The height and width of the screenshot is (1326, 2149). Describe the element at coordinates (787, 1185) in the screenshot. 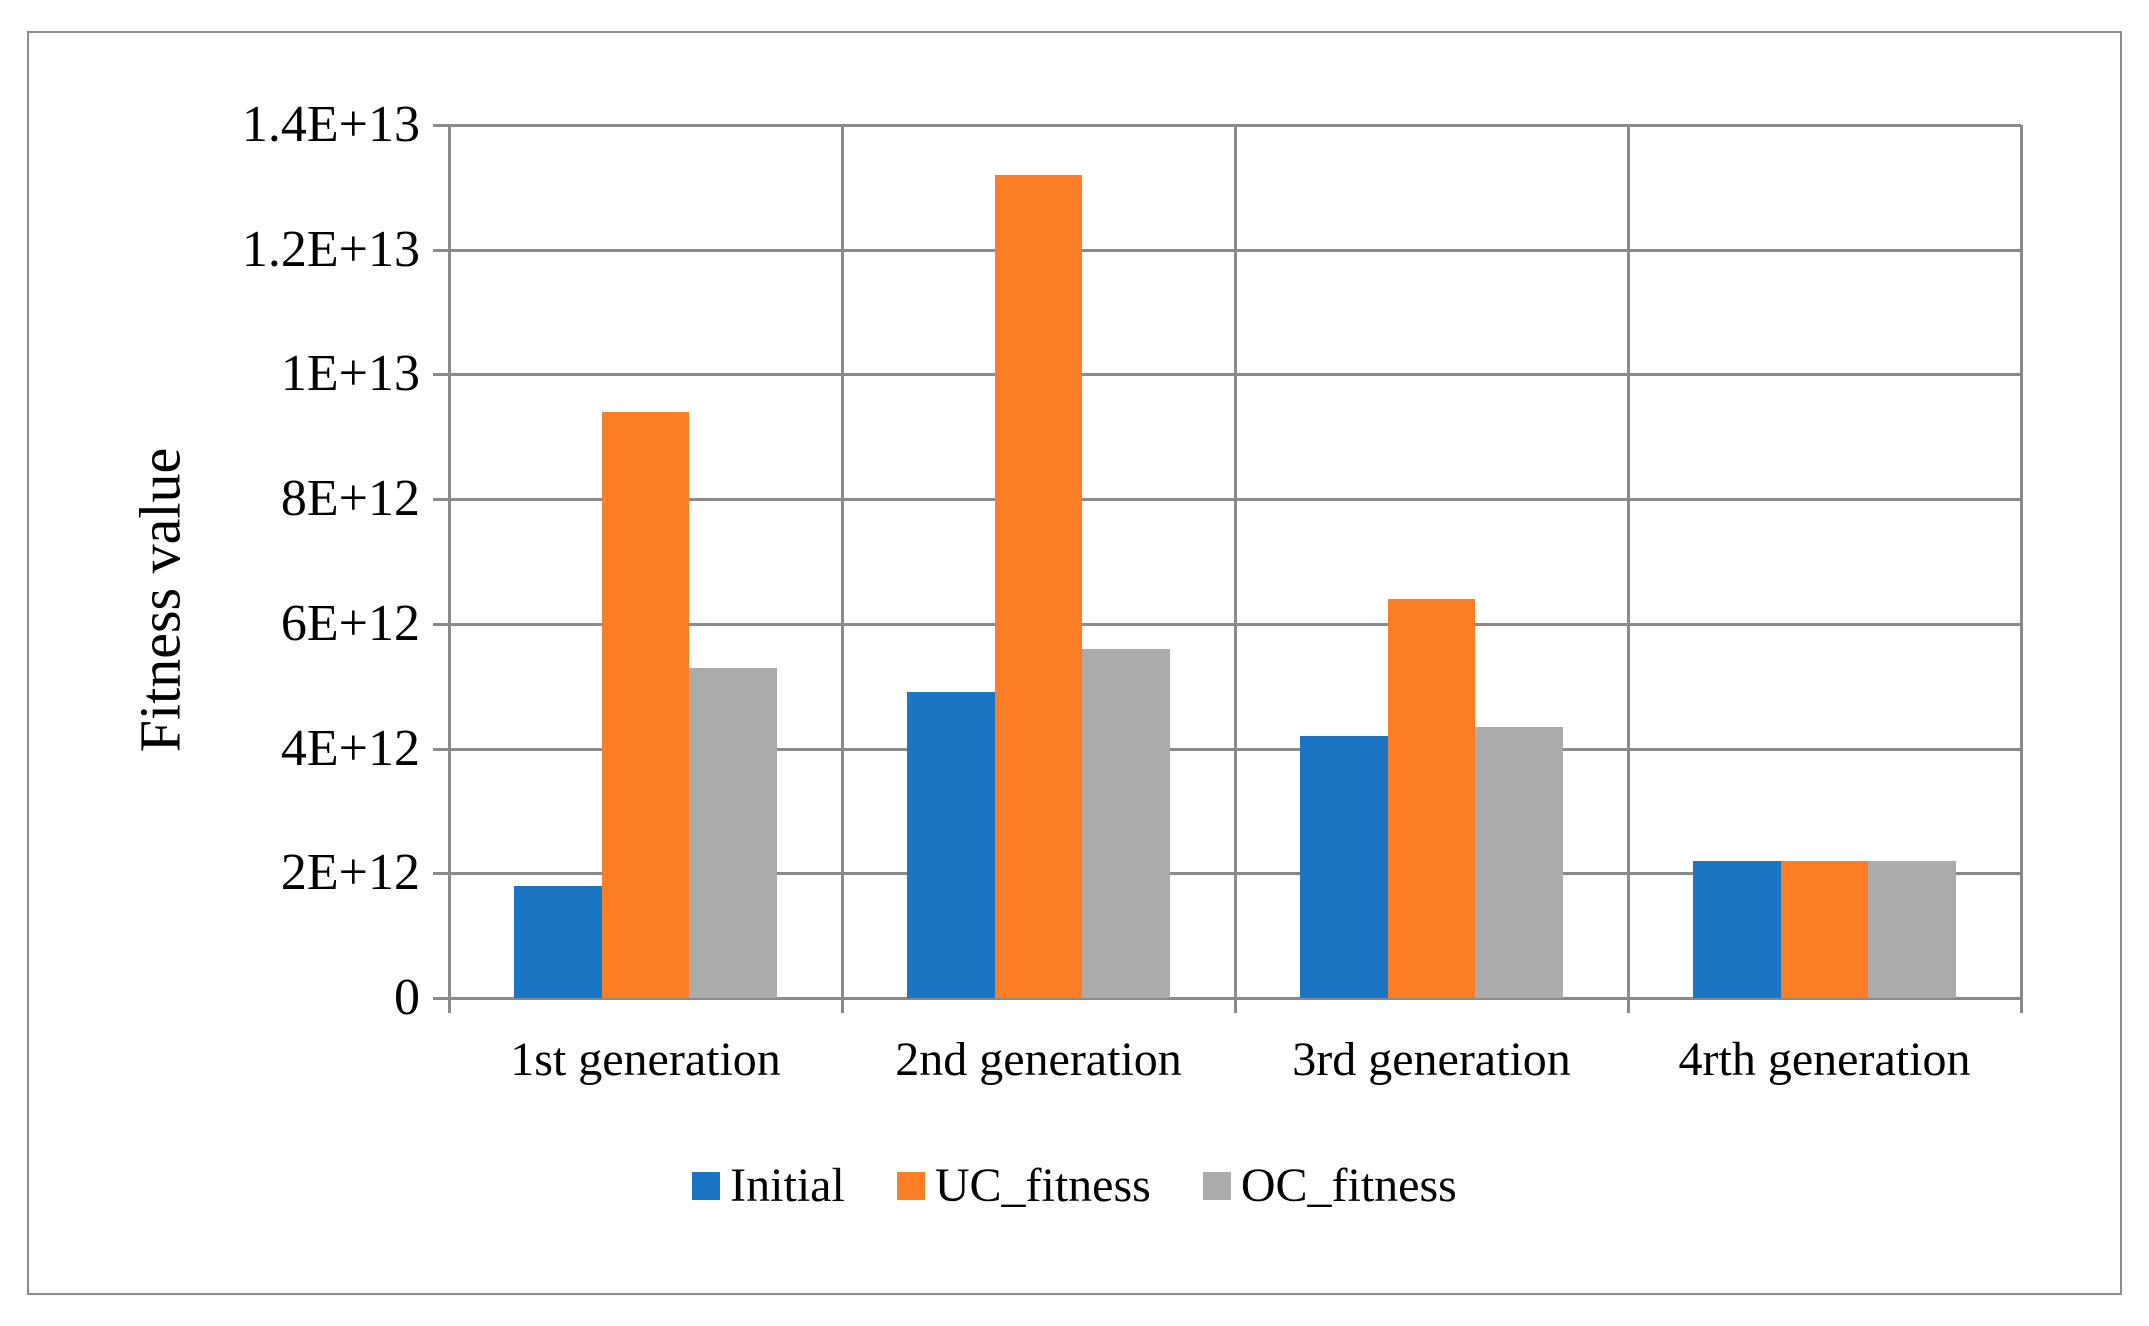

I see `legend-label: Initial` at that location.